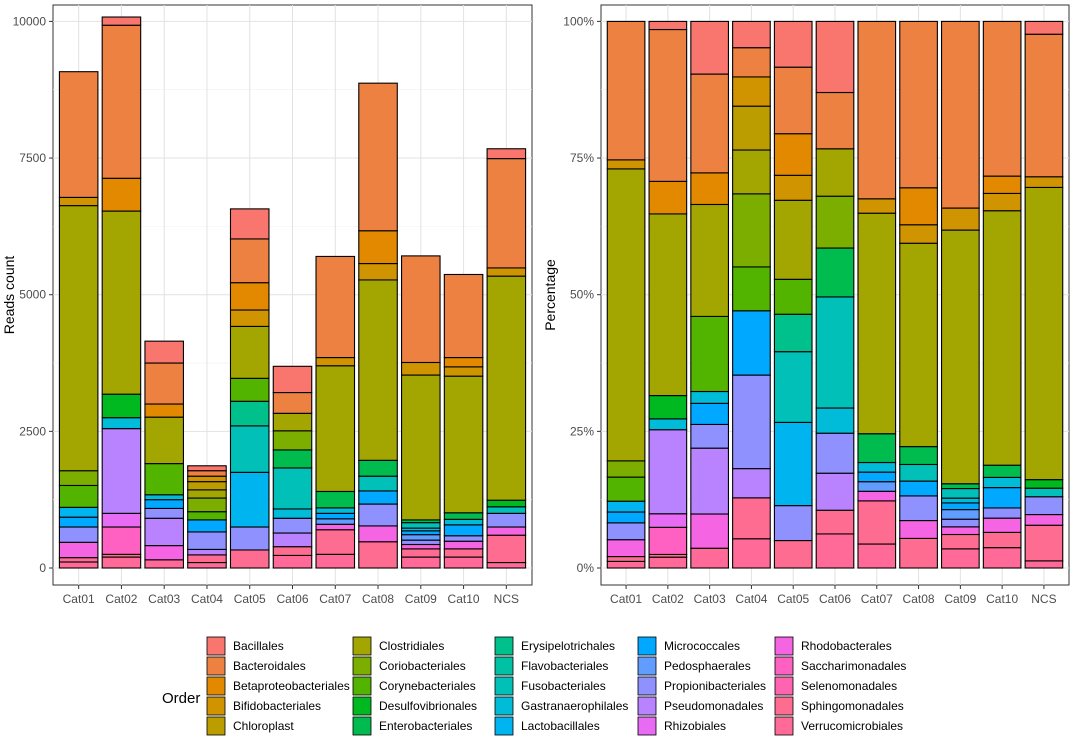  What do you see at coordinates (707, 666) in the screenshot?
I see `legend-label-pedosphaerales: Pedosphaerales` at bounding box center [707, 666].